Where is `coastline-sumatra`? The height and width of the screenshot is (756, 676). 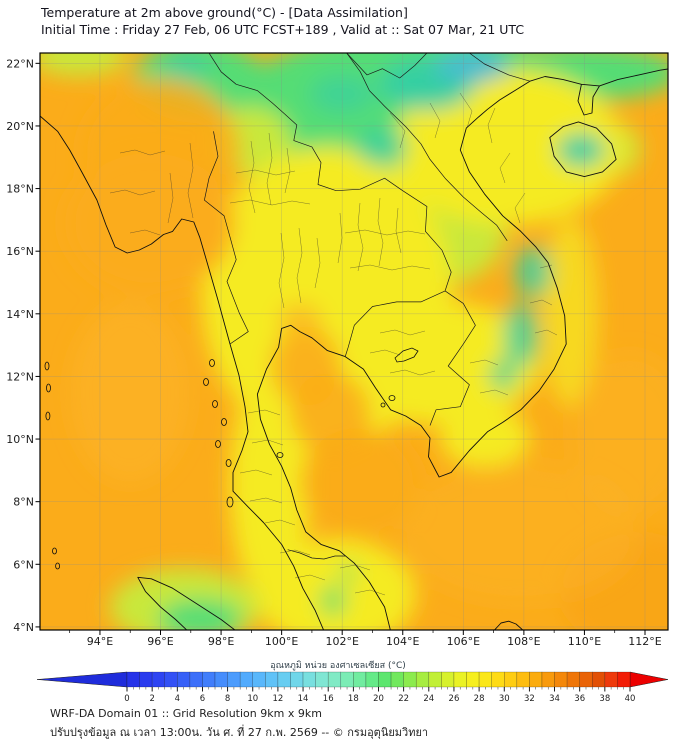
coastline-sumatra is located at coordinates (186, 603).